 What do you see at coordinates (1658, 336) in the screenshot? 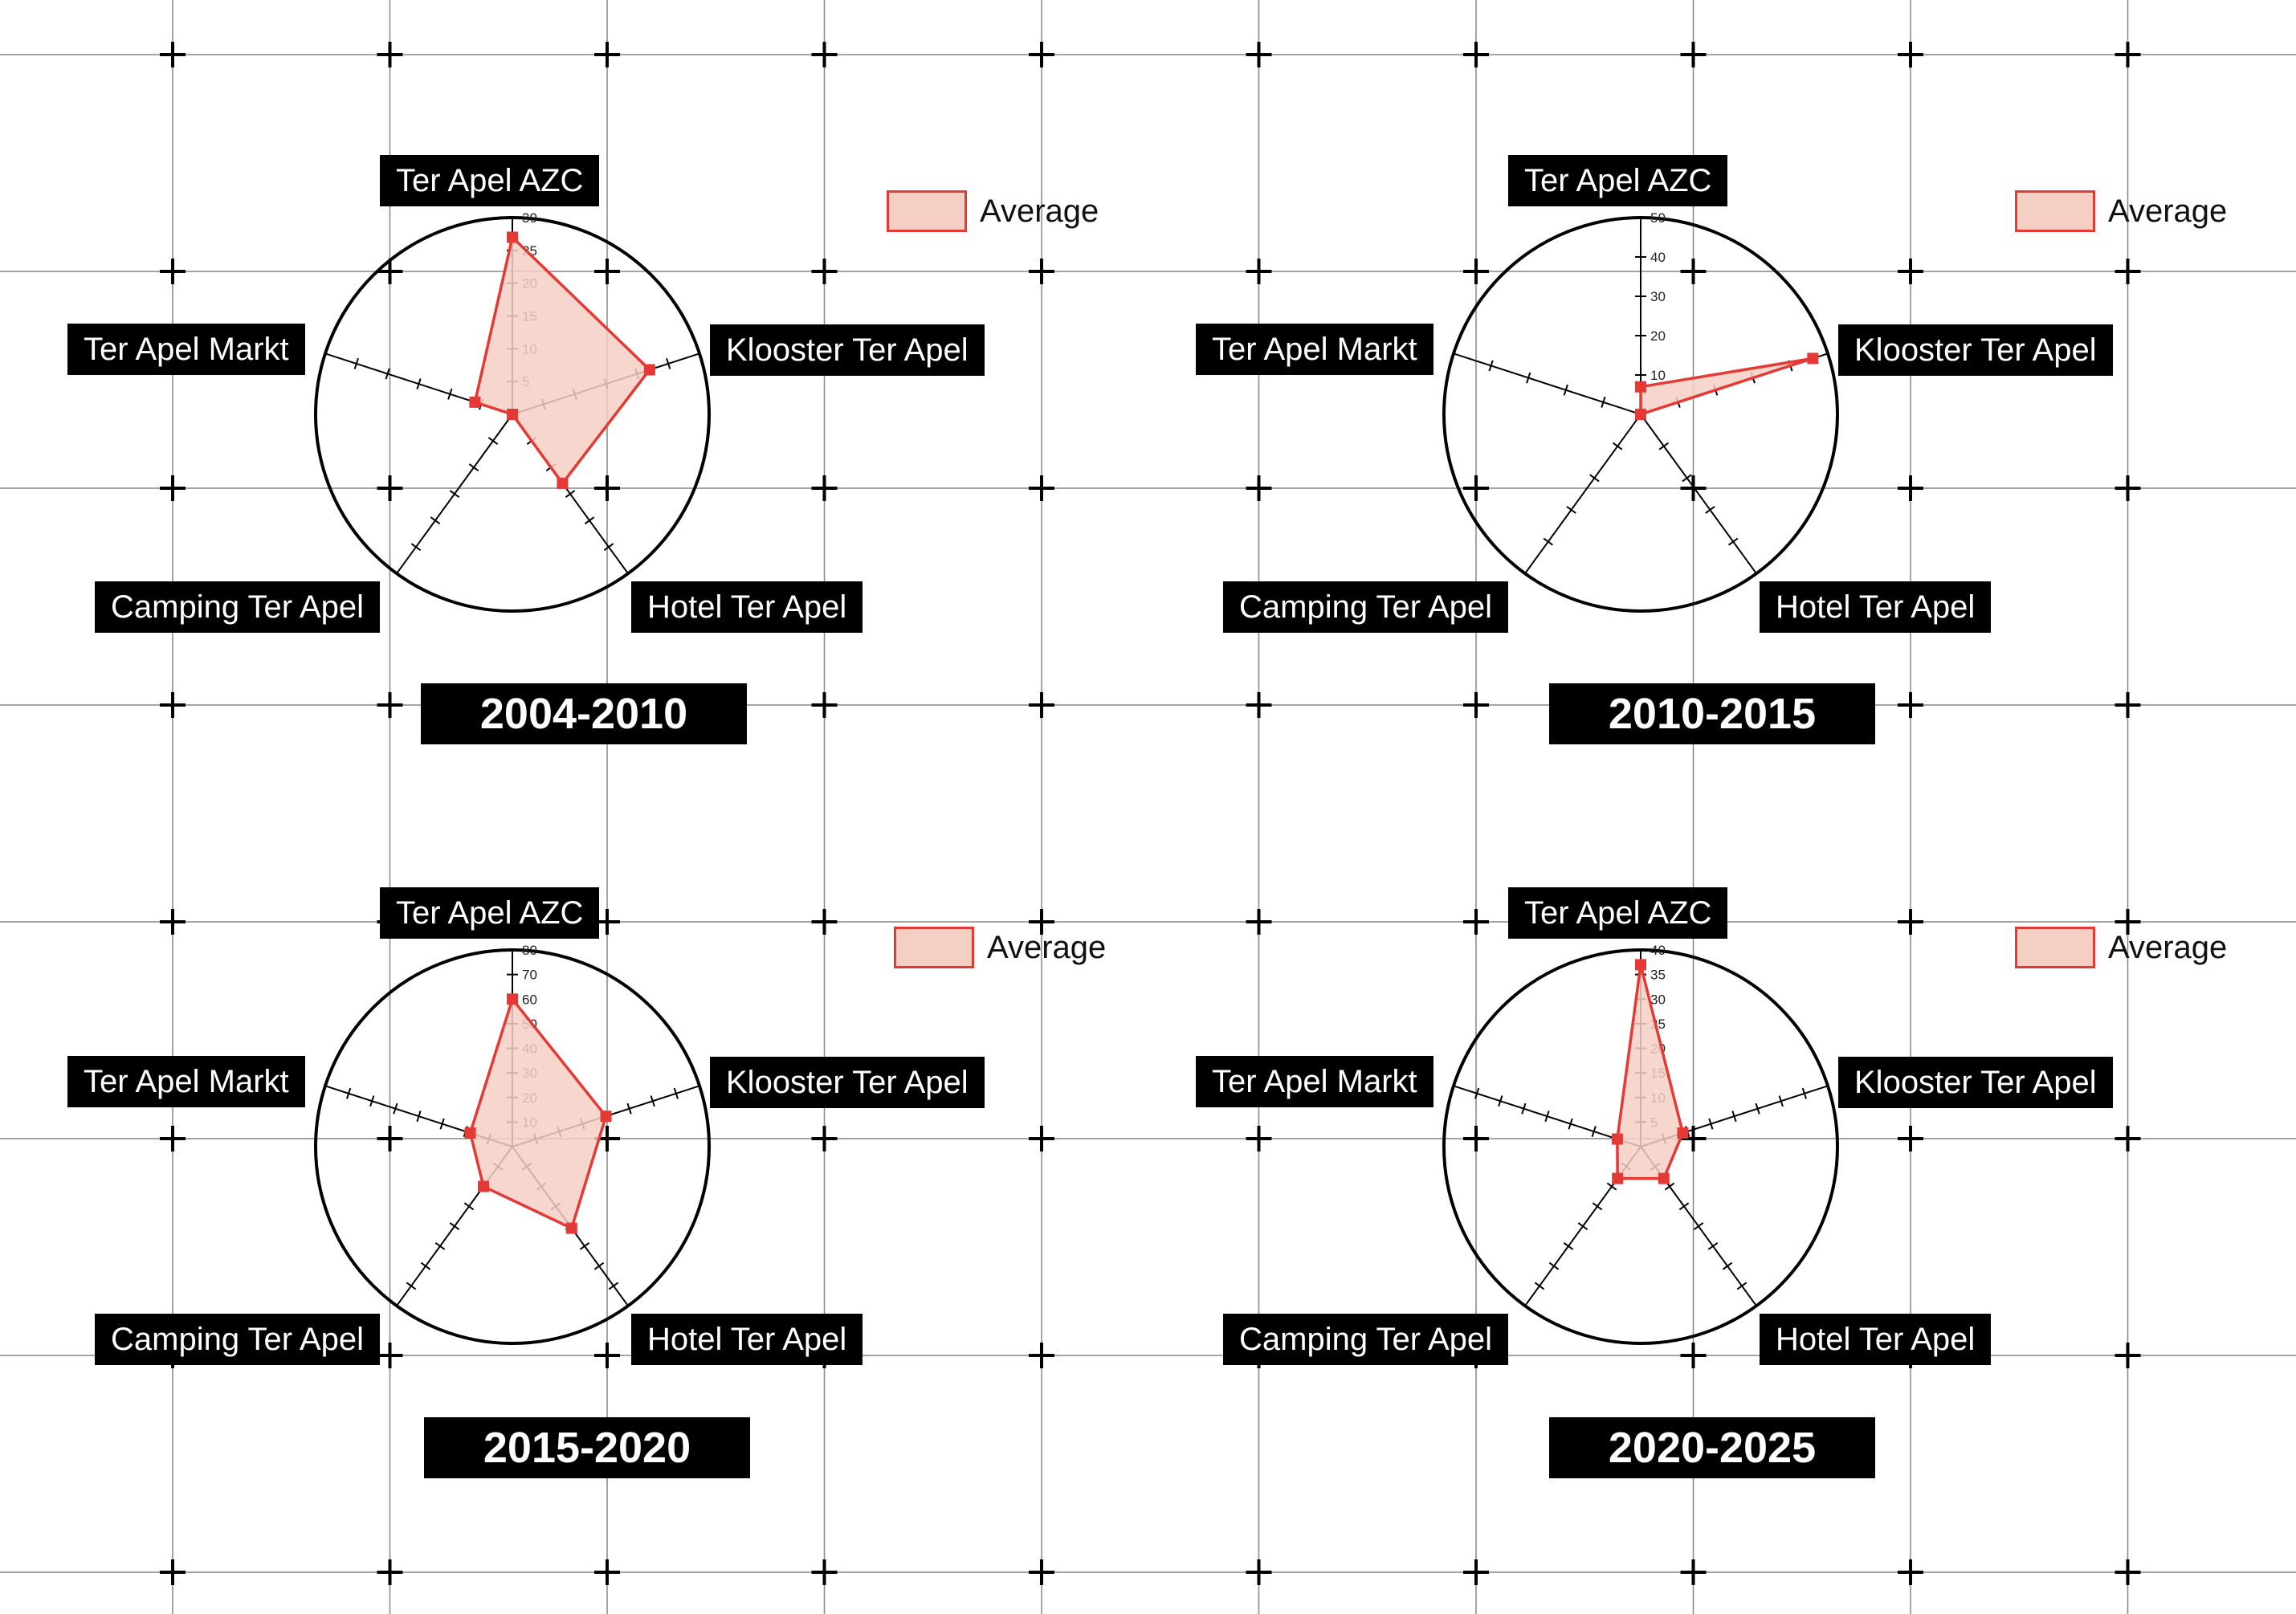
I see `radar-tick-label: 20` at bounding box center [1658, 336].